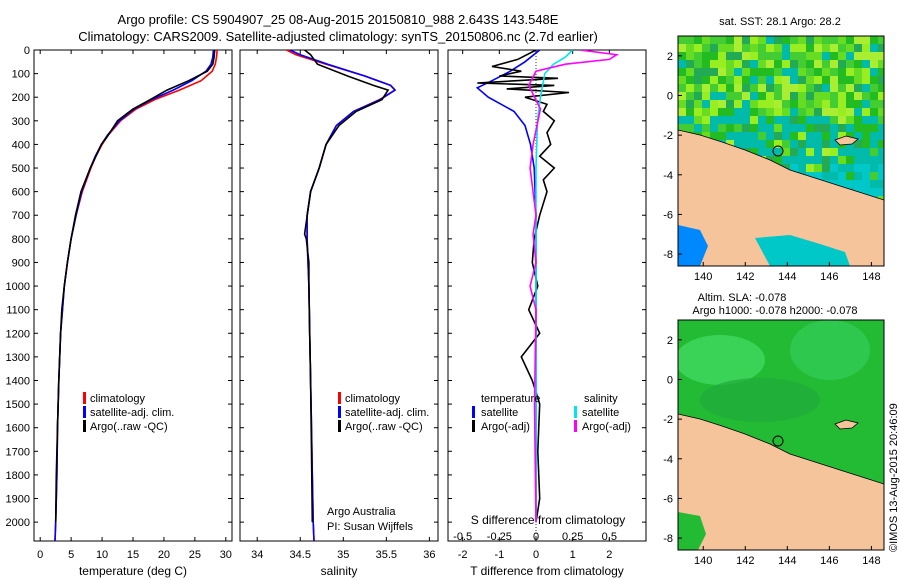  Describe the element at coordinates (787, 561) in the screenshot. I see `map-x-tick-label: 144` at that location.